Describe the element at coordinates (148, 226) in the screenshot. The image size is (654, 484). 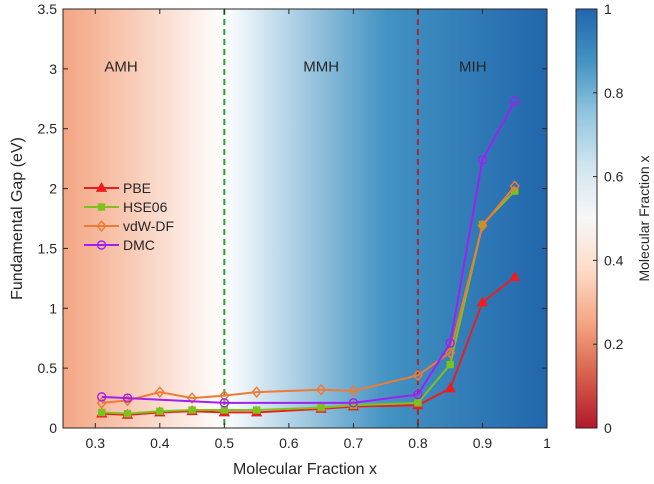
I see `legend-label-vdw-df: vdW-DF` at that location.